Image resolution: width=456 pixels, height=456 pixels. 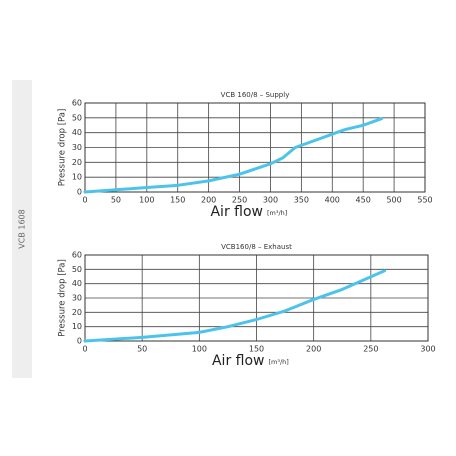 What do you see at coordinates (332, 200) in the screenshot?
I see `x-tick-label: 400` at bounding box center [332, 200].